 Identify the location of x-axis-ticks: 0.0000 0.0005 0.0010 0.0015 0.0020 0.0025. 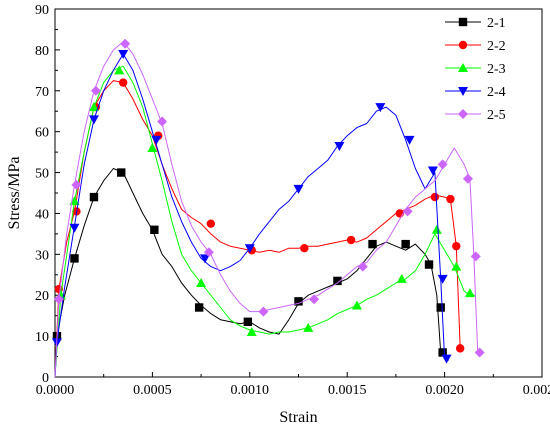
(293, 385).